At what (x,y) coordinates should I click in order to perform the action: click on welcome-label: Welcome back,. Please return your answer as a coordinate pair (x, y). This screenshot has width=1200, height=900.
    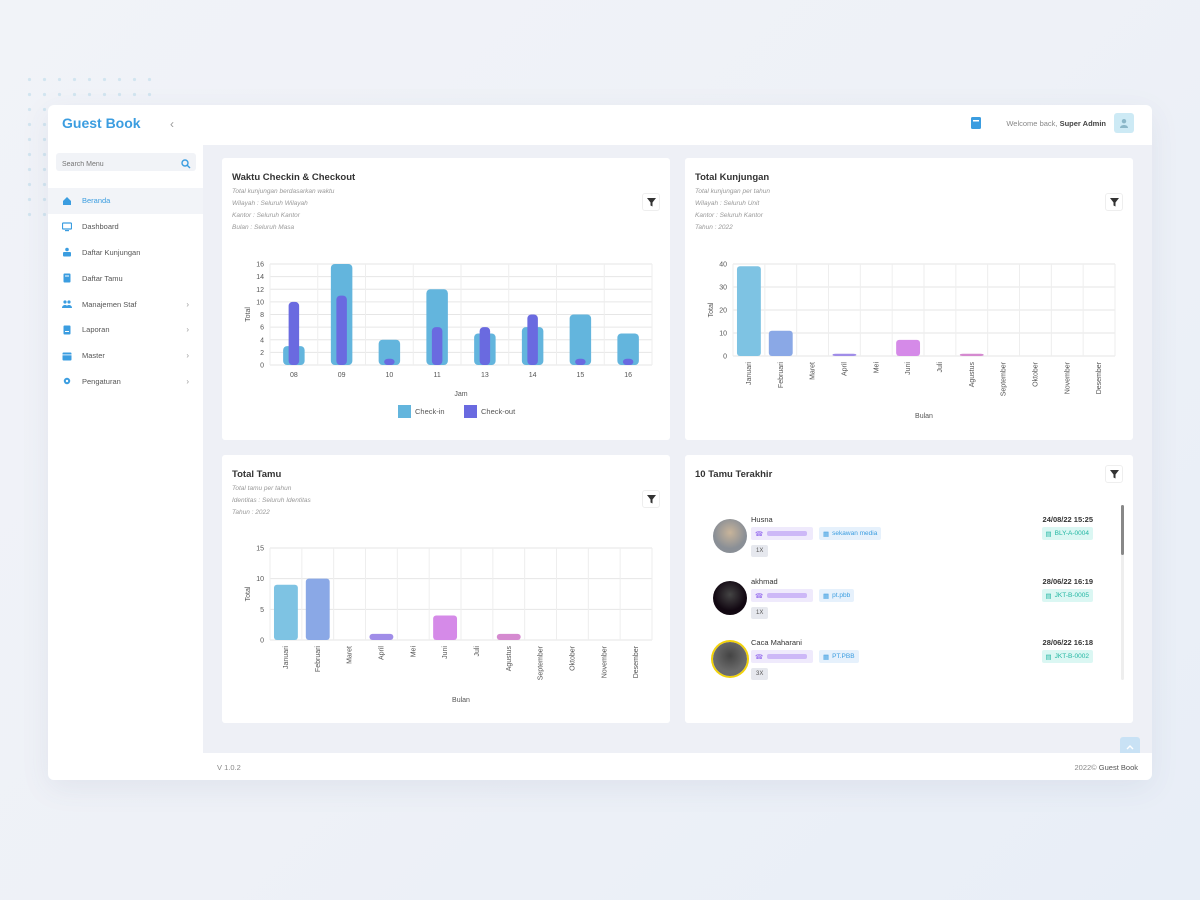
    Looking at the image, I should click on (1032, 123).